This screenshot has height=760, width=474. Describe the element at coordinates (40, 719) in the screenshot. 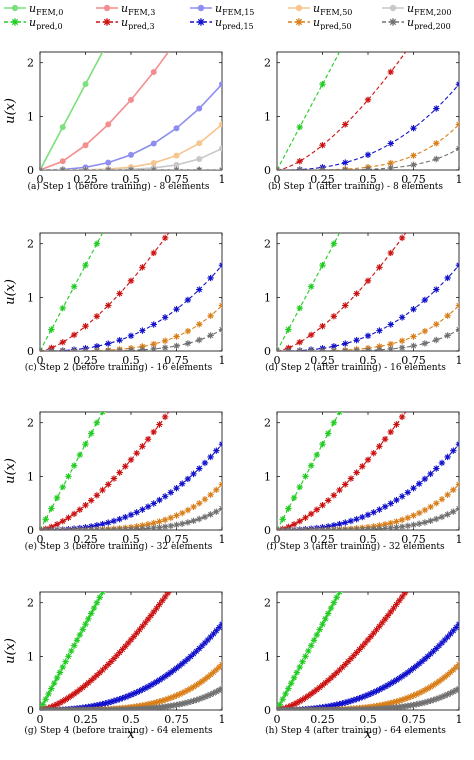

I see `x-tick-label: 0` at that location.